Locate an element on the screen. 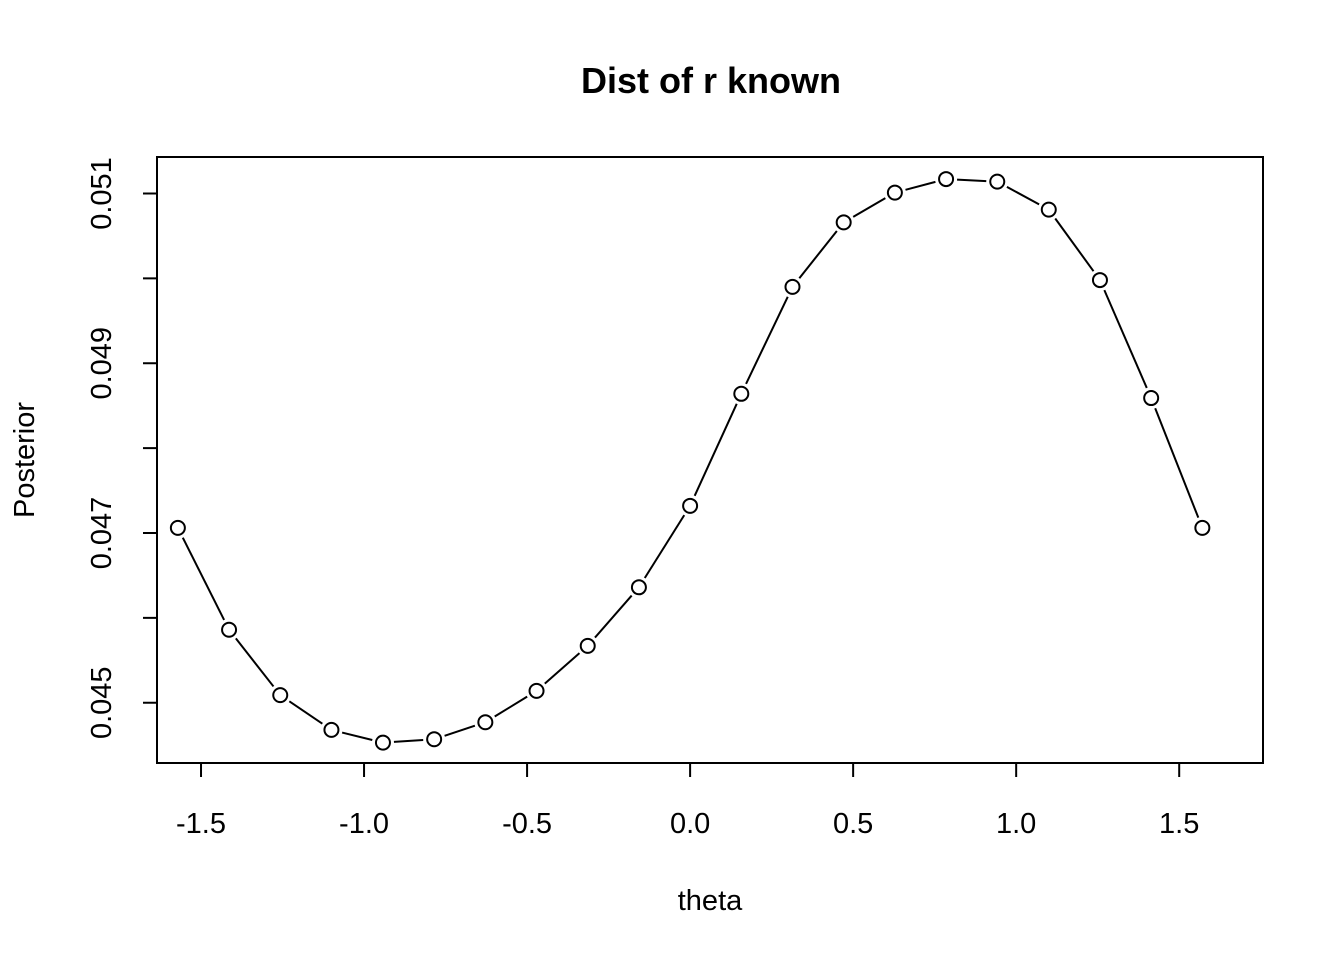 The height and width of the screenshot is (960, 1344). x-tick-label: 0.0 is located at coordinates (690, 824).